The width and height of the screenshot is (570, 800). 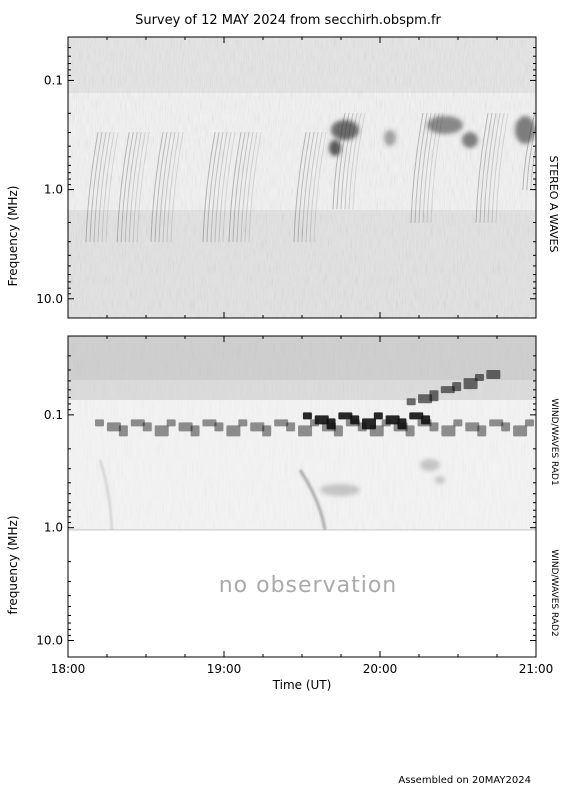 I want to click on xtick-label: 20:00, so click(x=380, y=669).